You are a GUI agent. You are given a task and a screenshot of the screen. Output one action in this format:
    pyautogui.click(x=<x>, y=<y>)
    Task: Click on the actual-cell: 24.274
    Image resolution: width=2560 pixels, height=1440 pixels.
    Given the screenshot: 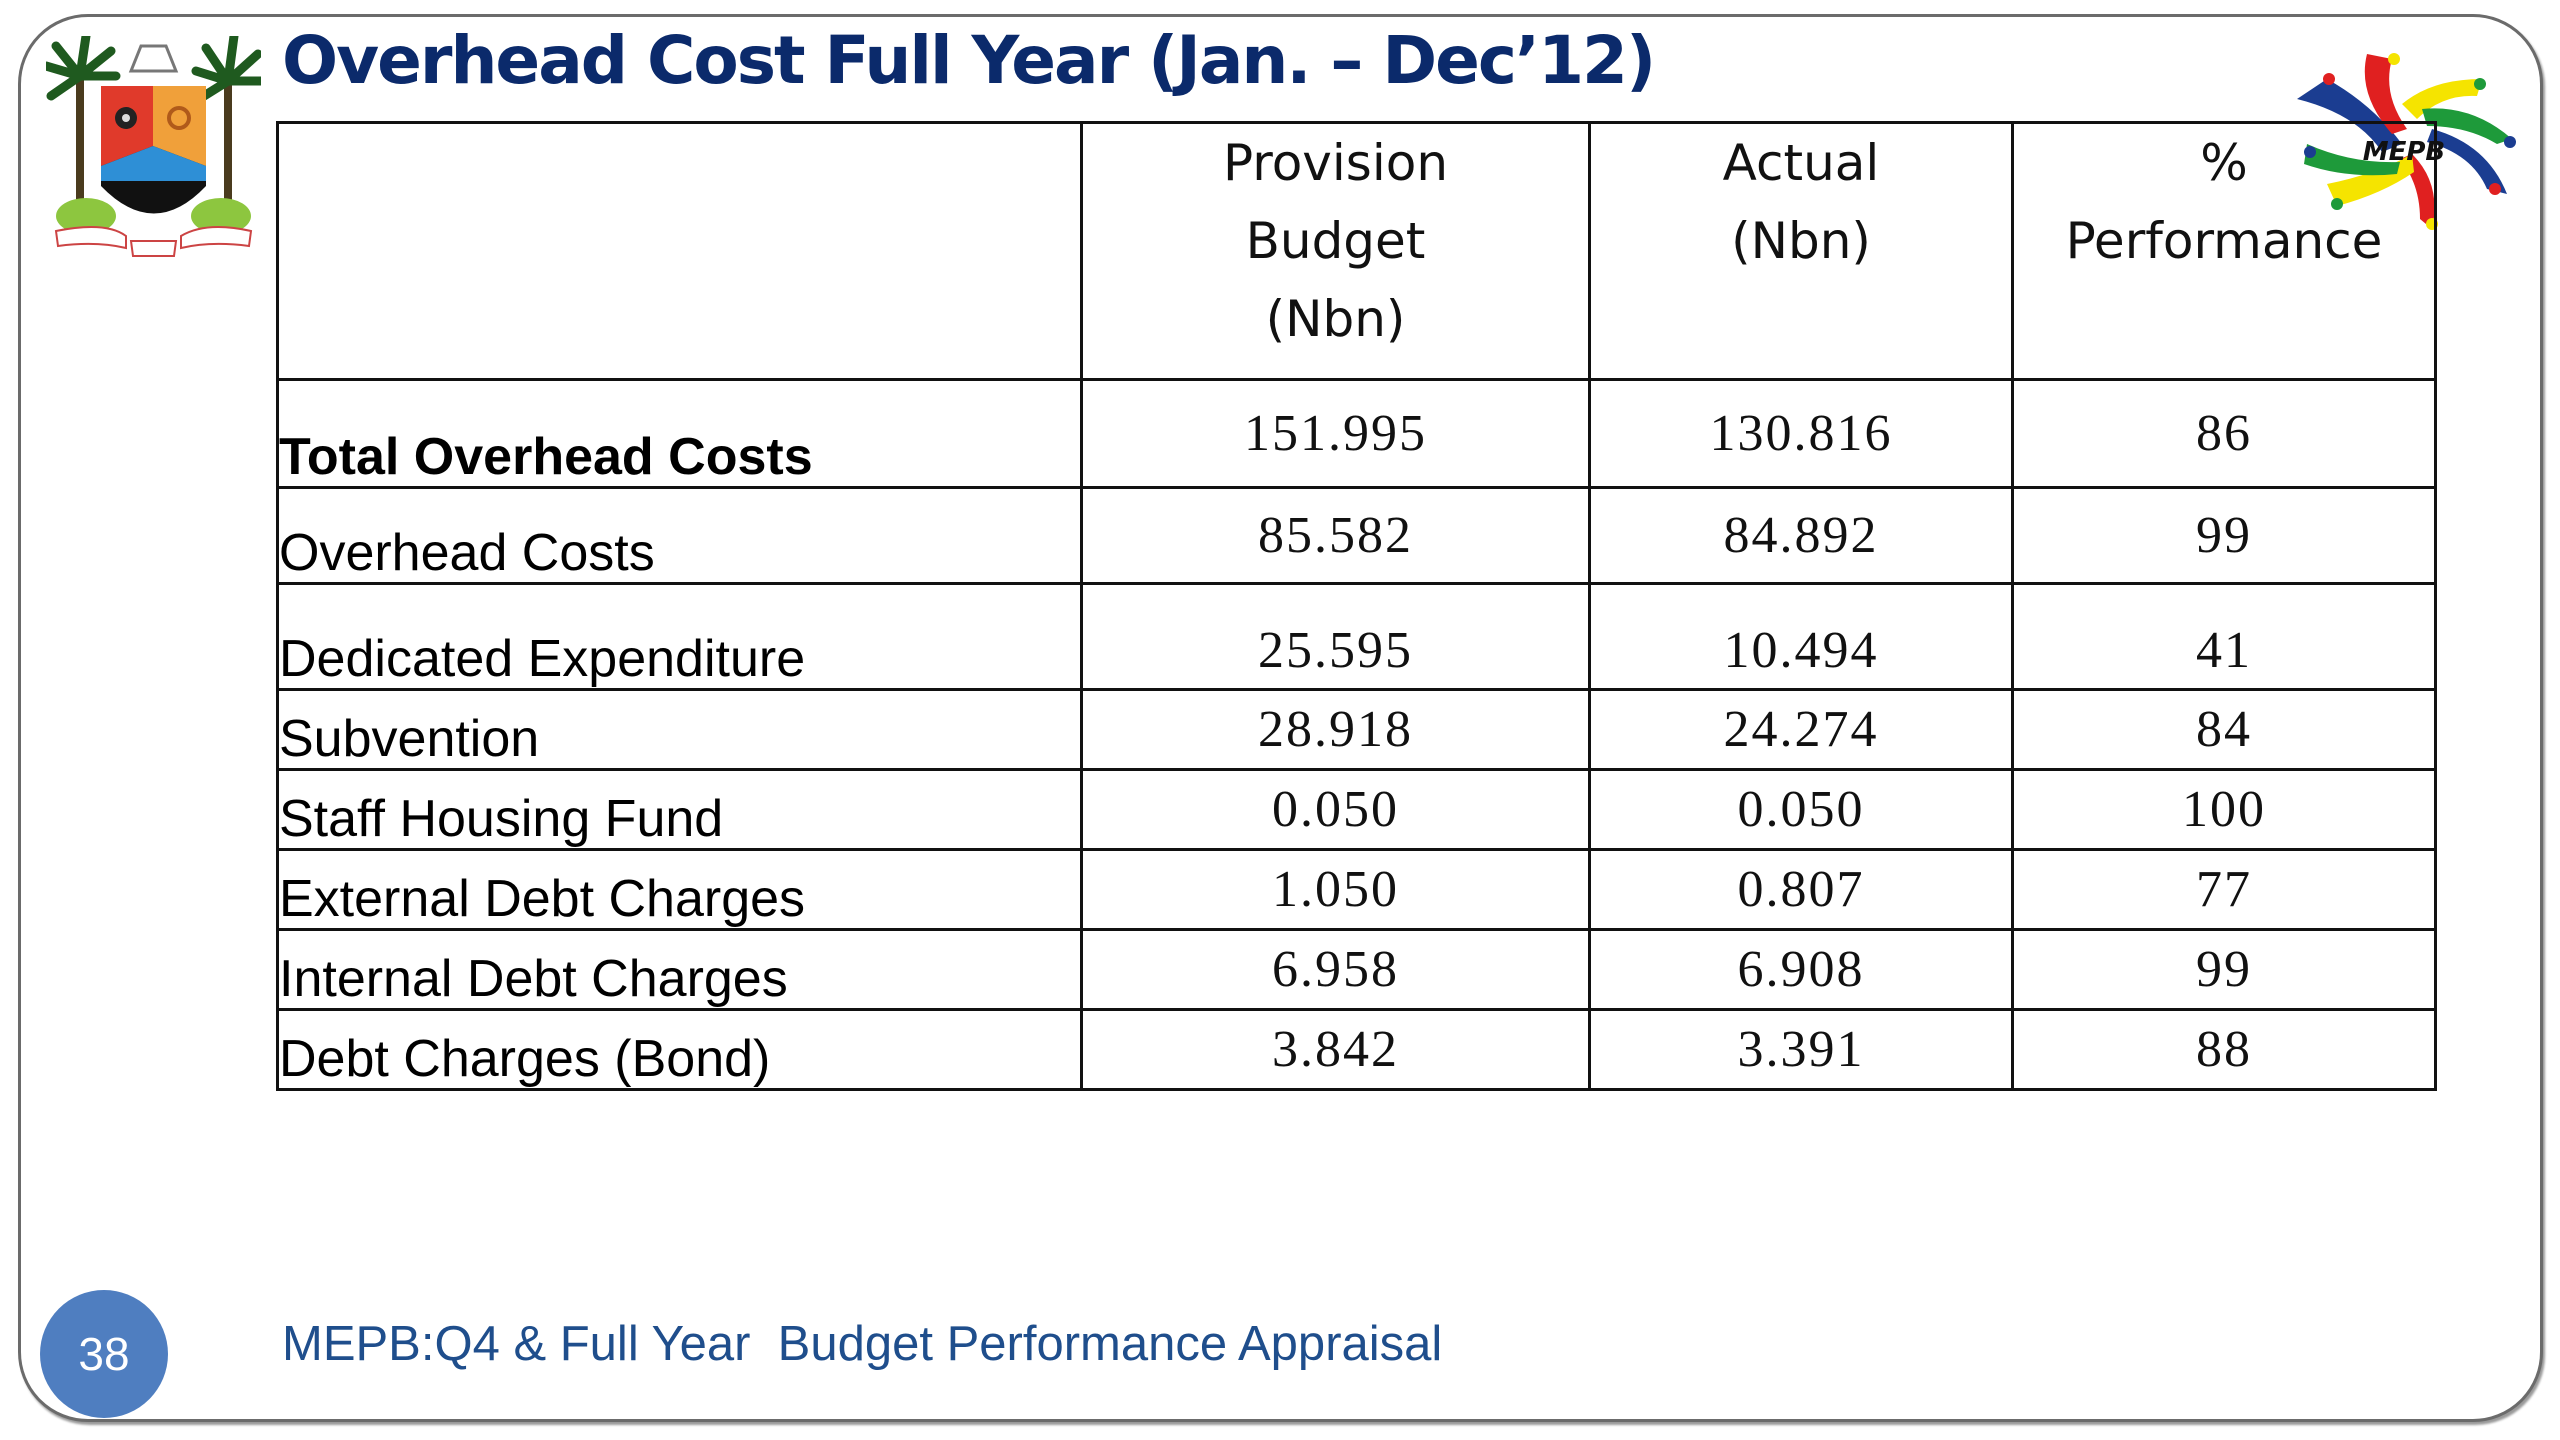 What is the action you would take?
    pyautogui.click(x=1801, y=729)
    